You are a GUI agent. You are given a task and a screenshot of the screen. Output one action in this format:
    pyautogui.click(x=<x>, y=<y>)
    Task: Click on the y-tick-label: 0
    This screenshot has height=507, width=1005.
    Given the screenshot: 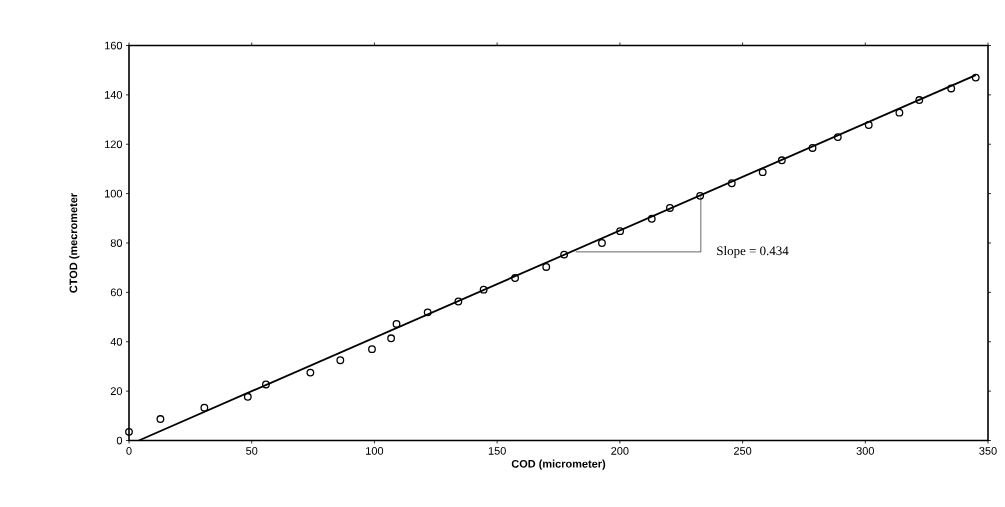 What is the action you would take?
    pyautogui.click(x=119, y=440)
    